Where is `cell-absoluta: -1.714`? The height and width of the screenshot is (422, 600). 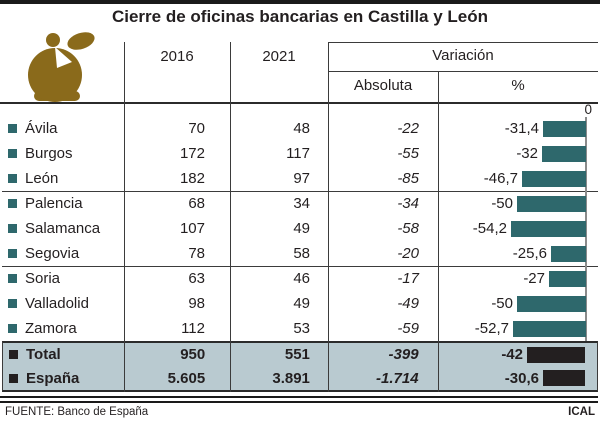
cell-absoluta: -1.714 is located at coordinates (397, 378).